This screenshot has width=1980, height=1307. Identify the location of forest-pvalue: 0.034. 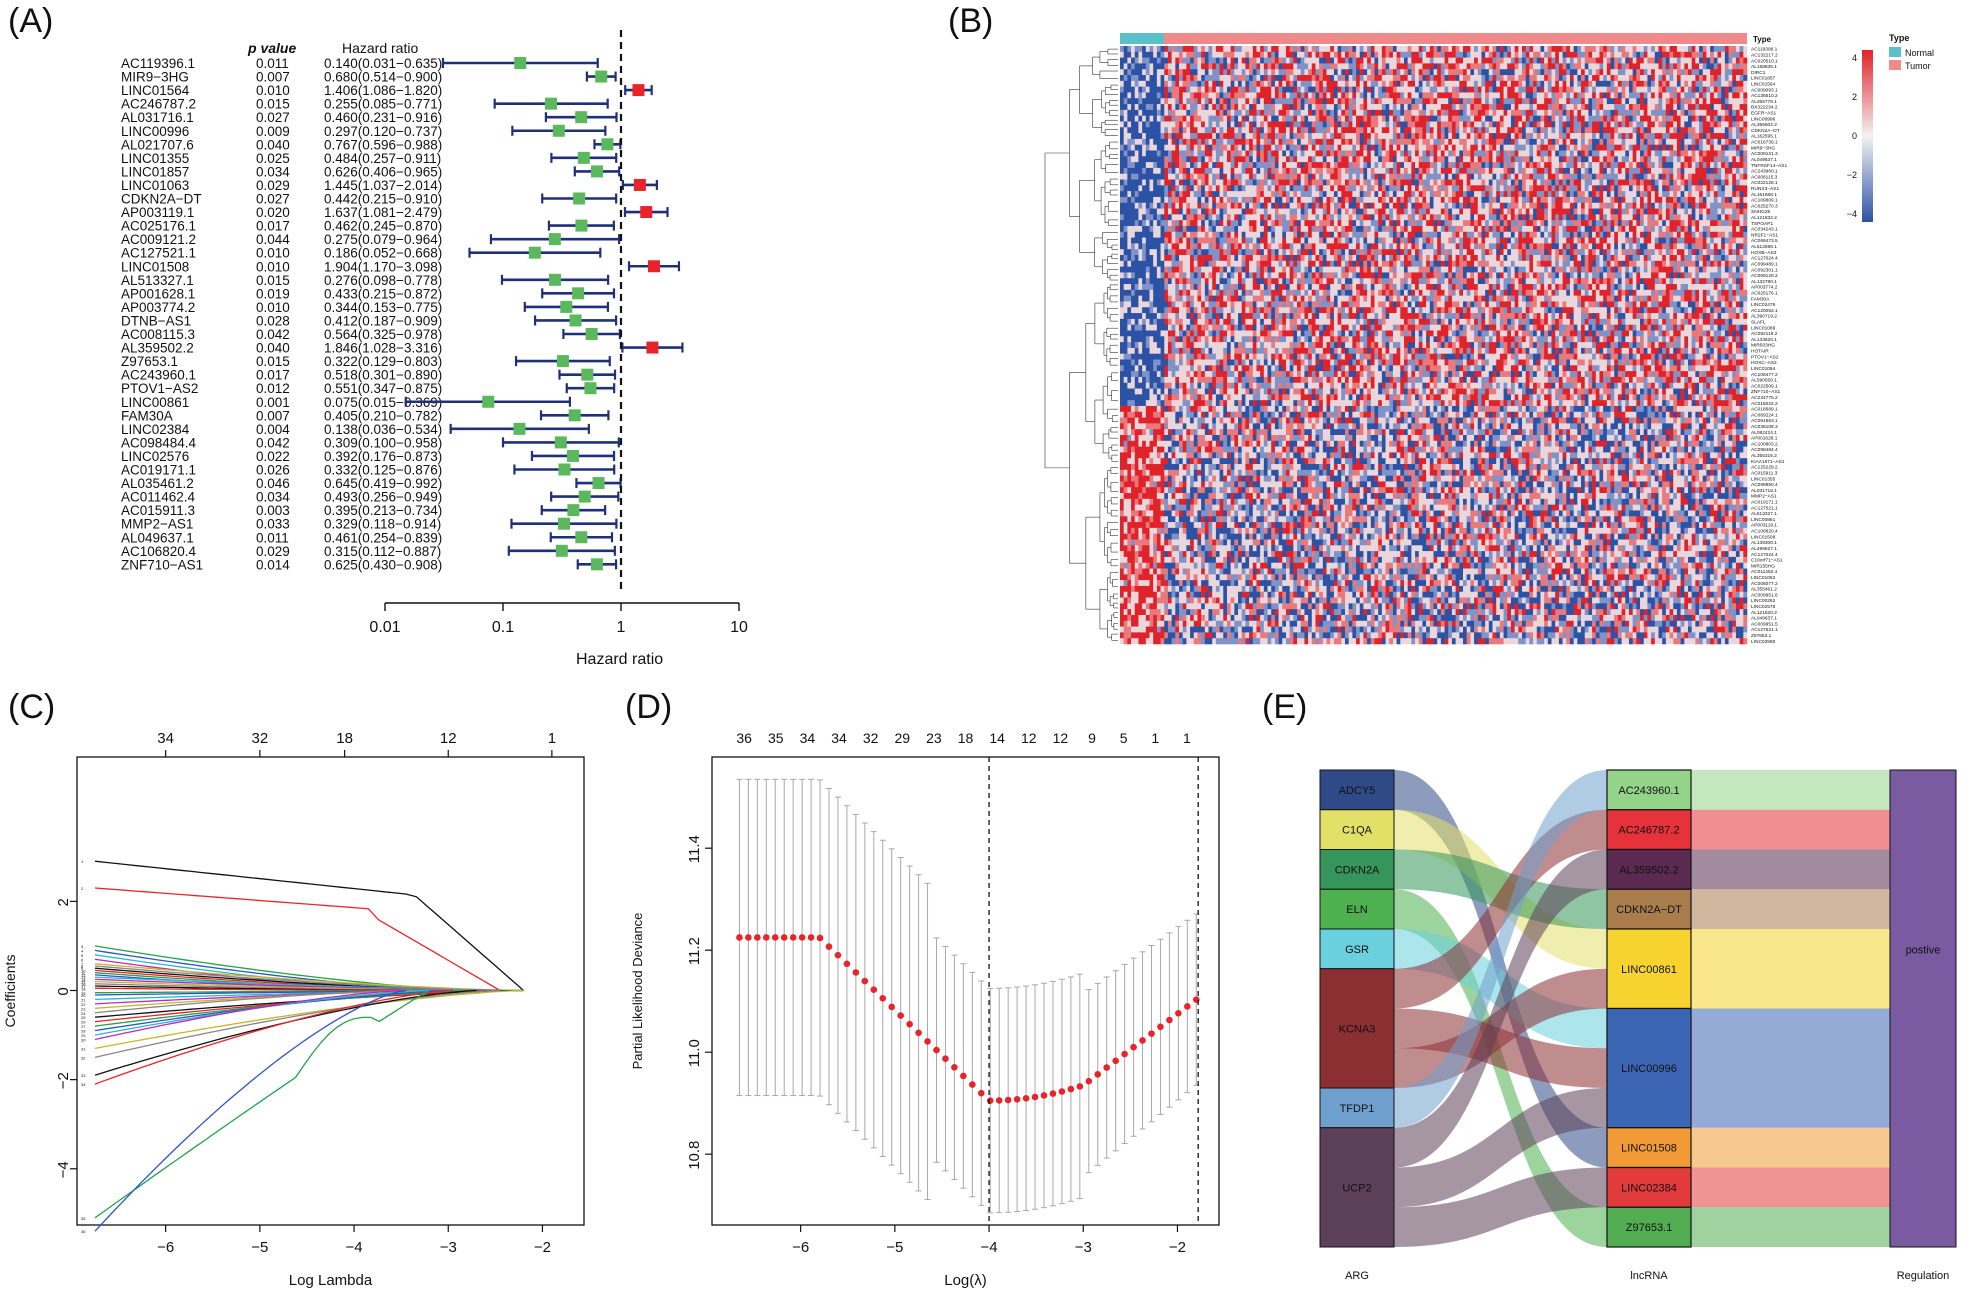
(273, 171).